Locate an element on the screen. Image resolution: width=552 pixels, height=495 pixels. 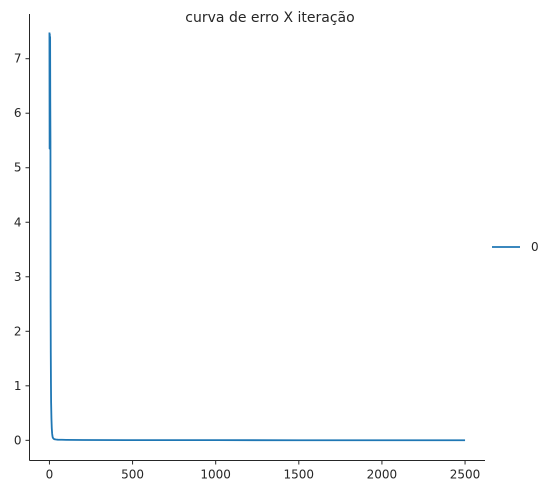
x-ticks: 0 500 1000 1500 2000 2500 is located at coordinates (263, 471).